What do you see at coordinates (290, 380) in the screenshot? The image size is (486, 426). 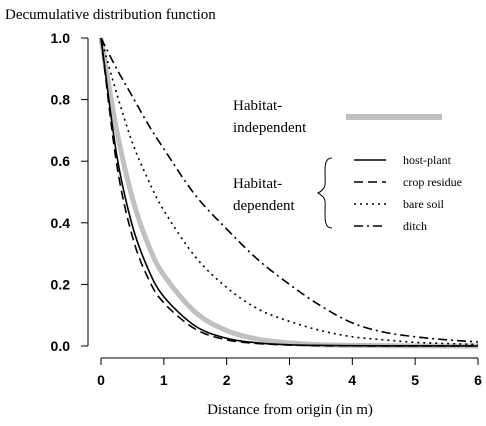 I see `x-tick-label: 3` at bounding box center [290, 380].